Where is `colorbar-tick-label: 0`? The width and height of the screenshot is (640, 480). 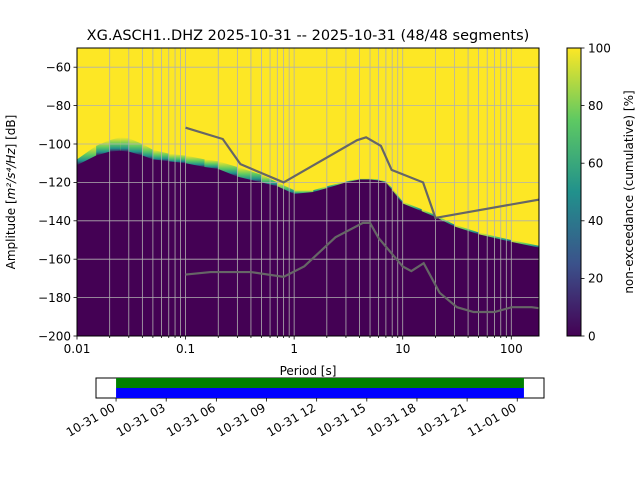 colorbar-tick-label: 0 is located at coordinates (592, 336).